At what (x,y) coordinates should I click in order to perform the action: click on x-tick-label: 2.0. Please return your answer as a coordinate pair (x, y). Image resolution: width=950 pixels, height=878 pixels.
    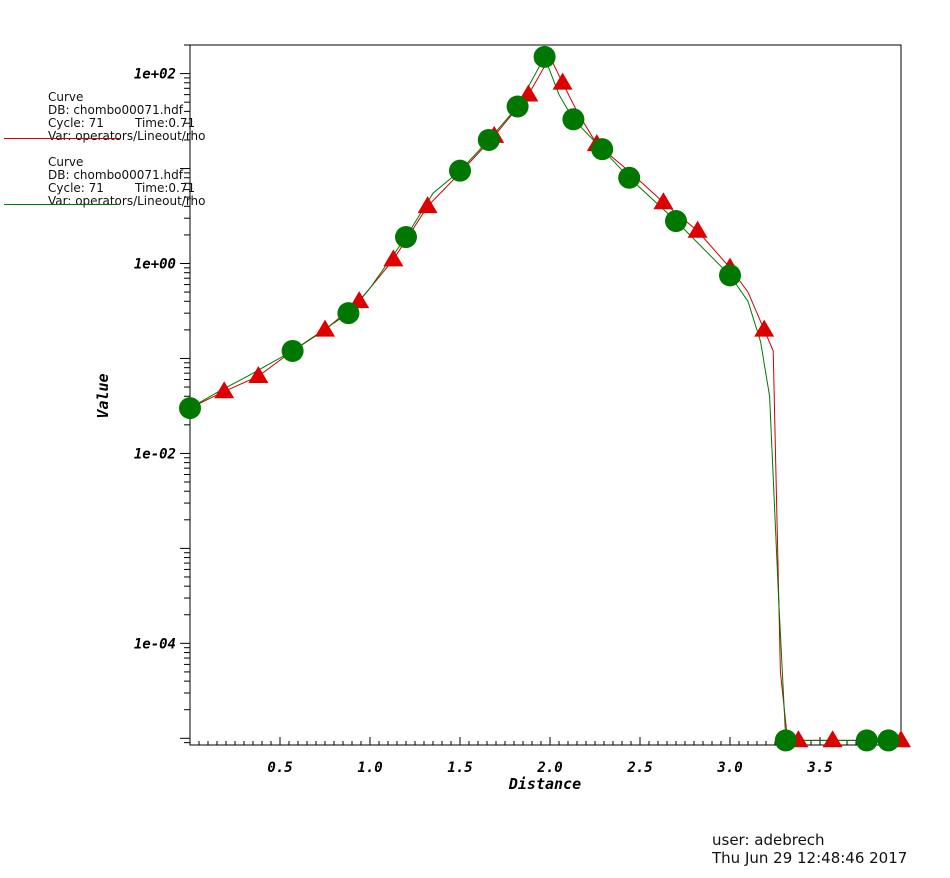
    Looking at the image, I should click on (549, 768).